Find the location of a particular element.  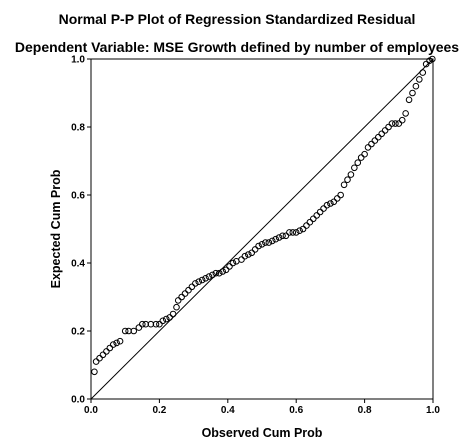

y-tick-label: 1.0 is located at coordinates (78, 60).